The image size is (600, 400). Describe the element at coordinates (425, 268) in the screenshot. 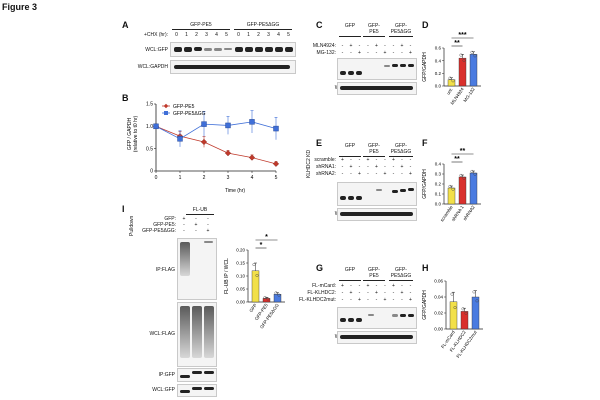

I see `panel-label-h: H` at that location.